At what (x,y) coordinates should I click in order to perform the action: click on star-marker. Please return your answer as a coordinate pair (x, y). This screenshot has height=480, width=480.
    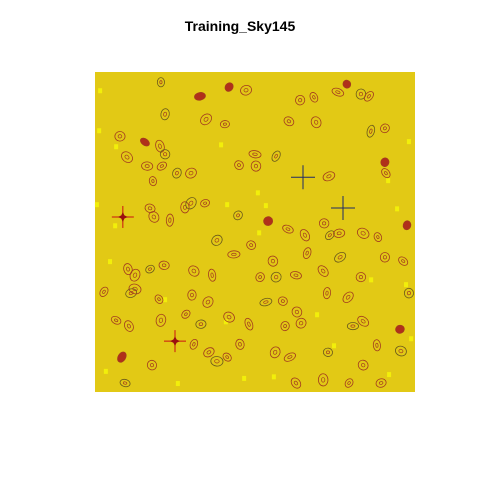
    Looking at the image, I should click on (122, 216).